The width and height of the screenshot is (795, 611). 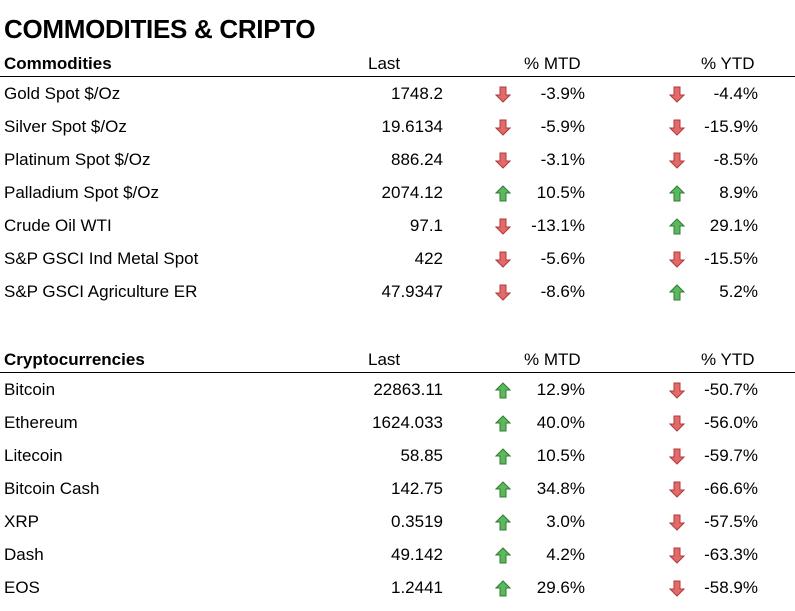 I want to click on row-mtd: -3.9%, so click(x=562, y=93).